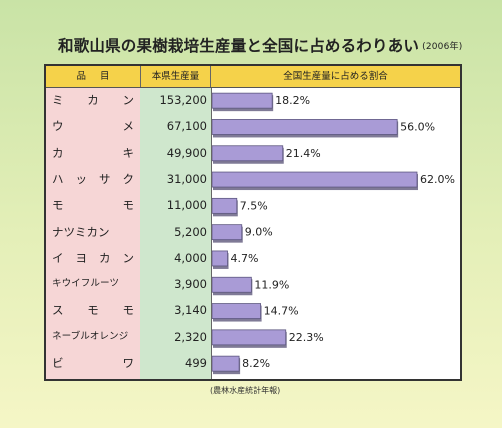  What do you see at coordinates (186, 205) in the screenshot?
I see `production-value: 11,000` at bounding box center [186, 205].